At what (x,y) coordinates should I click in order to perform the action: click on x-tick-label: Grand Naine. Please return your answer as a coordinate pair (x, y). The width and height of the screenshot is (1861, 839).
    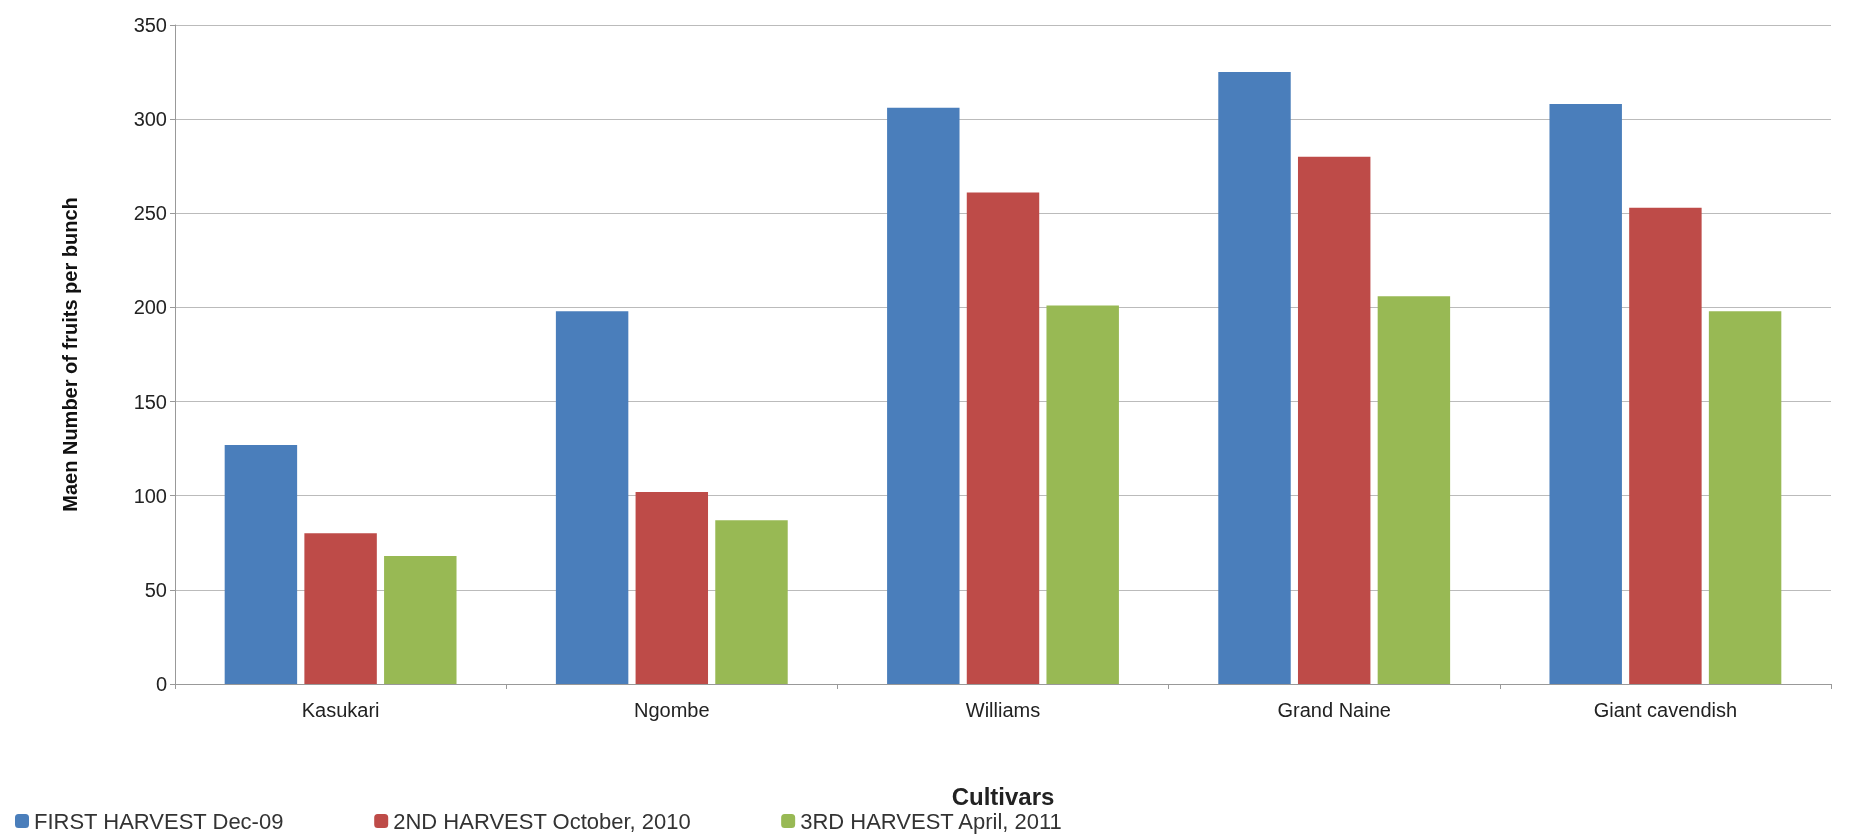
    Looking at the image, I should click on (1334, 710).